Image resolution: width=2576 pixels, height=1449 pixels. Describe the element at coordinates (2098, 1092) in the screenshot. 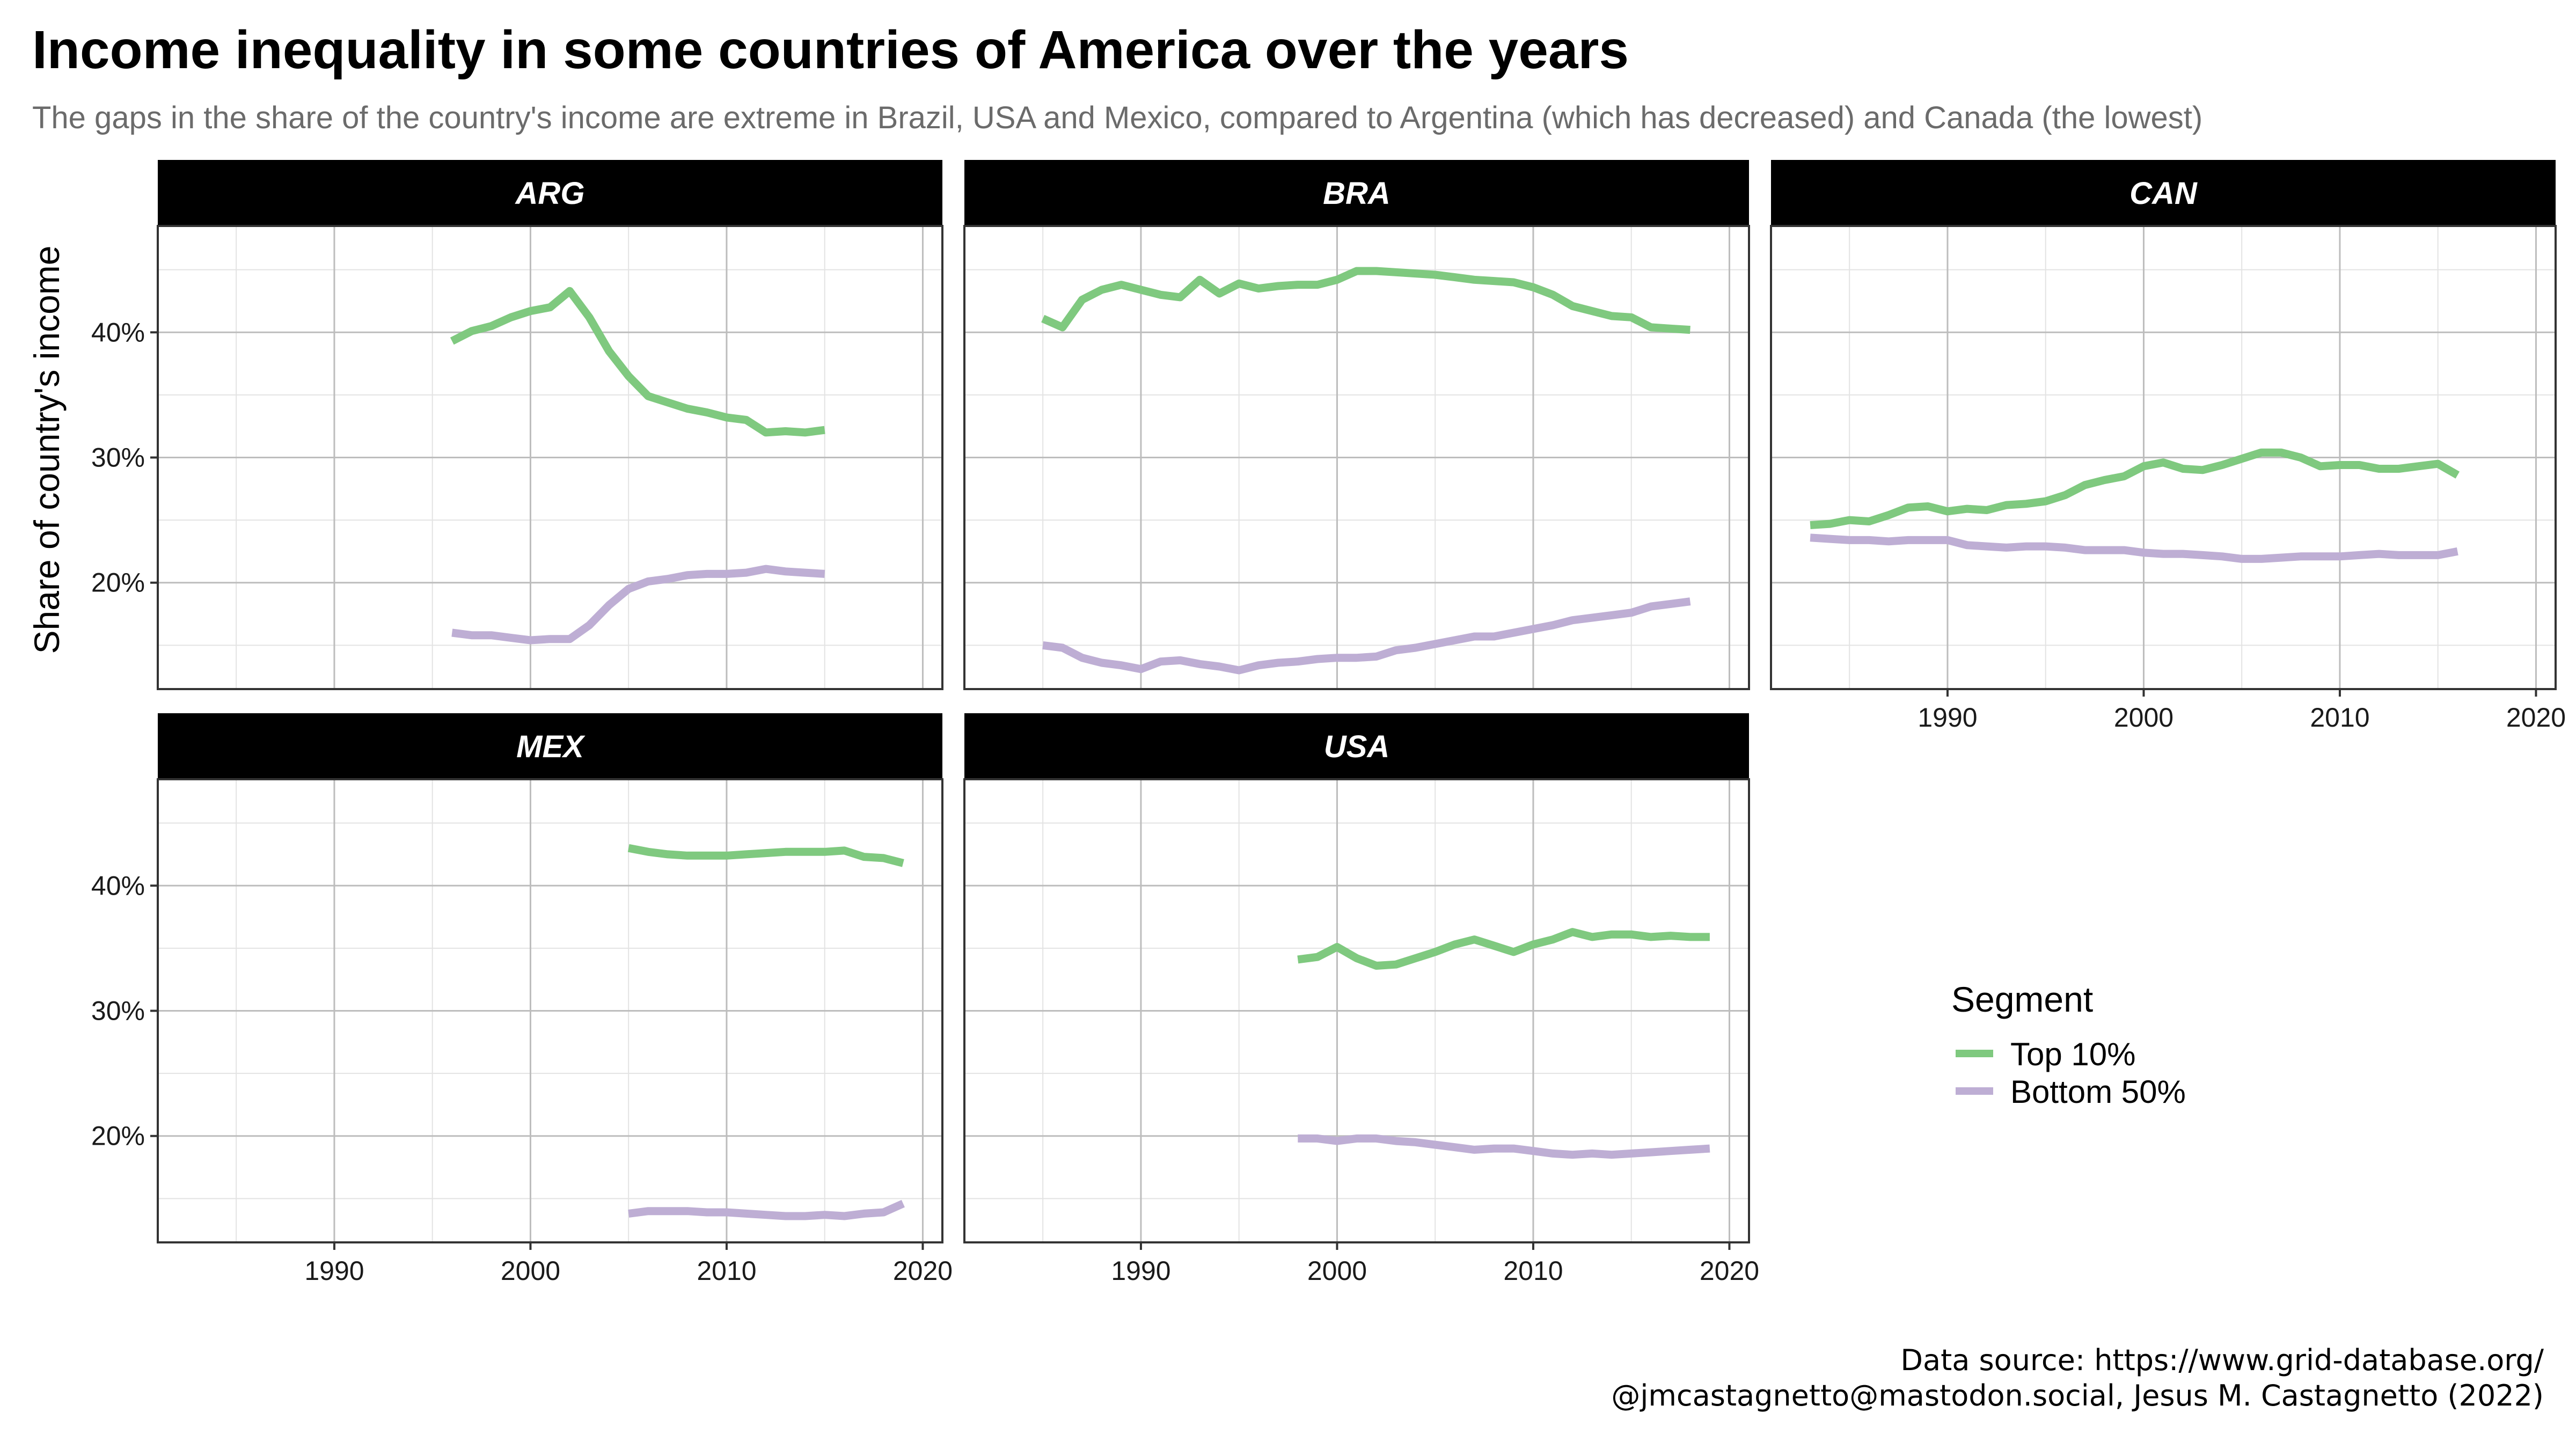

I see `legend-label-bottom50: Bottom 50%` at that location.